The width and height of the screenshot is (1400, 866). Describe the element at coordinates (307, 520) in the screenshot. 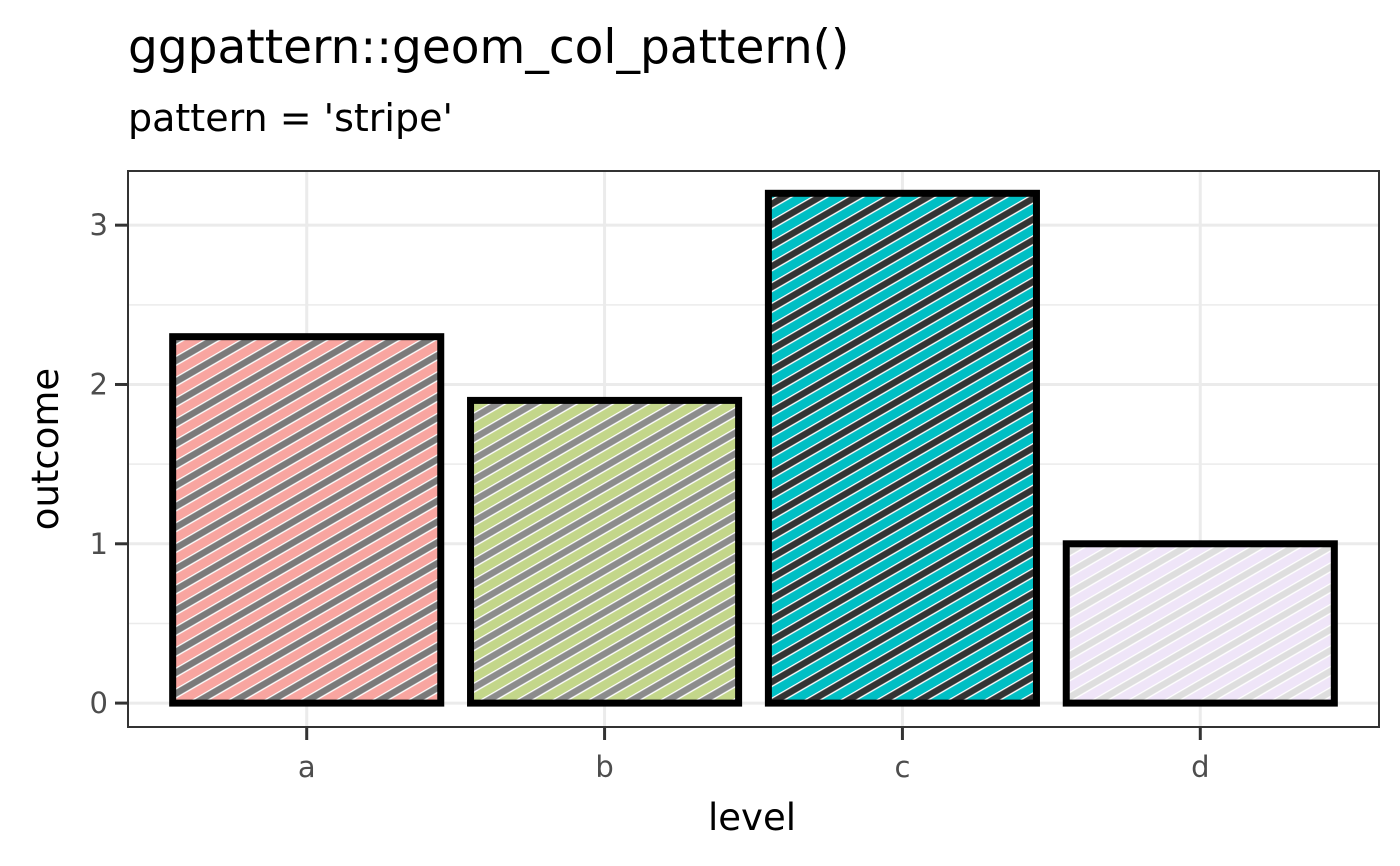

I see `bar-a` at that location.